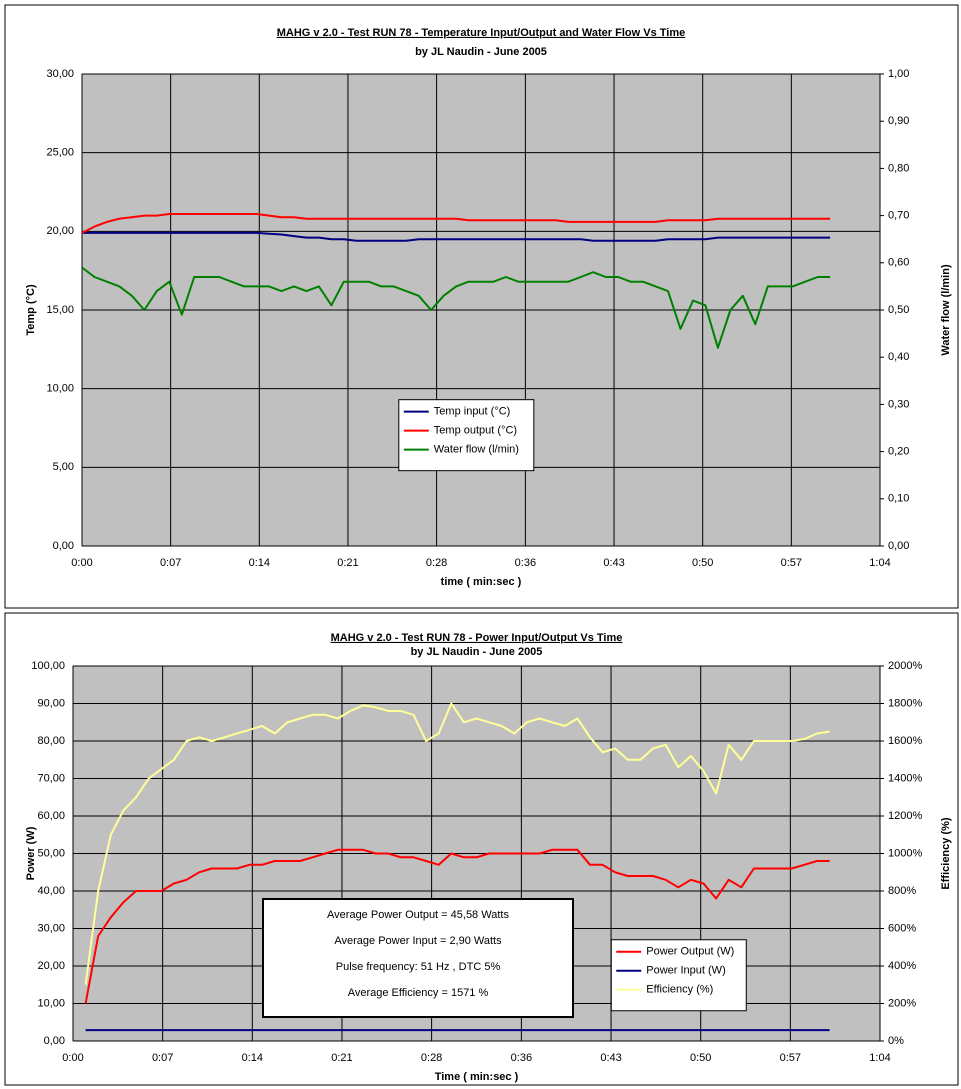 This screenshot has height=1089, width=961. What do you see at coordinates (898, 74) in the screenshot?
I see `y2-tick-label: 1,00` at bounding box center [898, 74].